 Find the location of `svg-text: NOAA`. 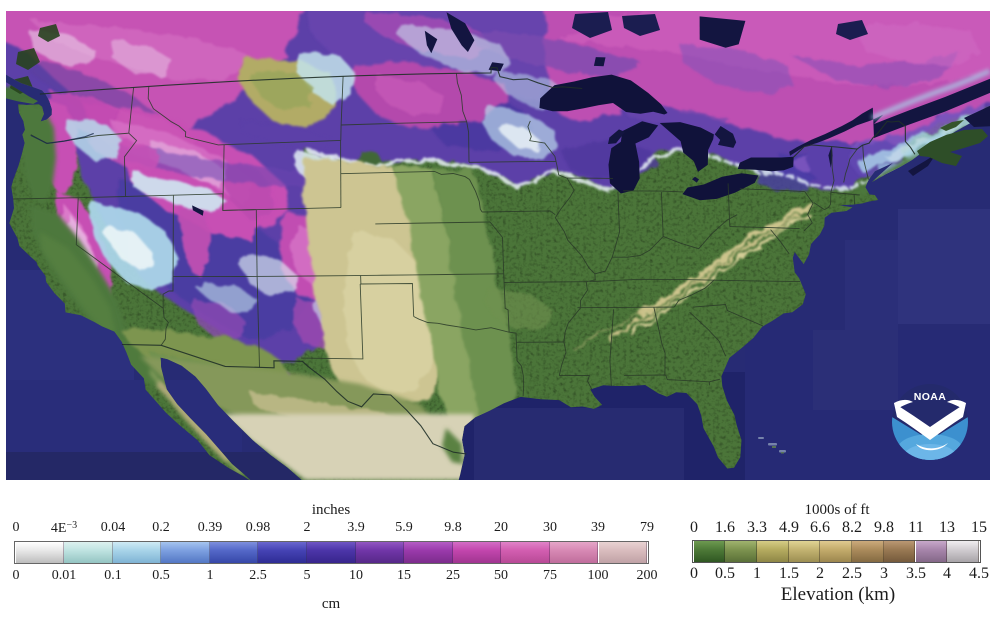

svg-text: NOAA is located at coordinates (930, 397).